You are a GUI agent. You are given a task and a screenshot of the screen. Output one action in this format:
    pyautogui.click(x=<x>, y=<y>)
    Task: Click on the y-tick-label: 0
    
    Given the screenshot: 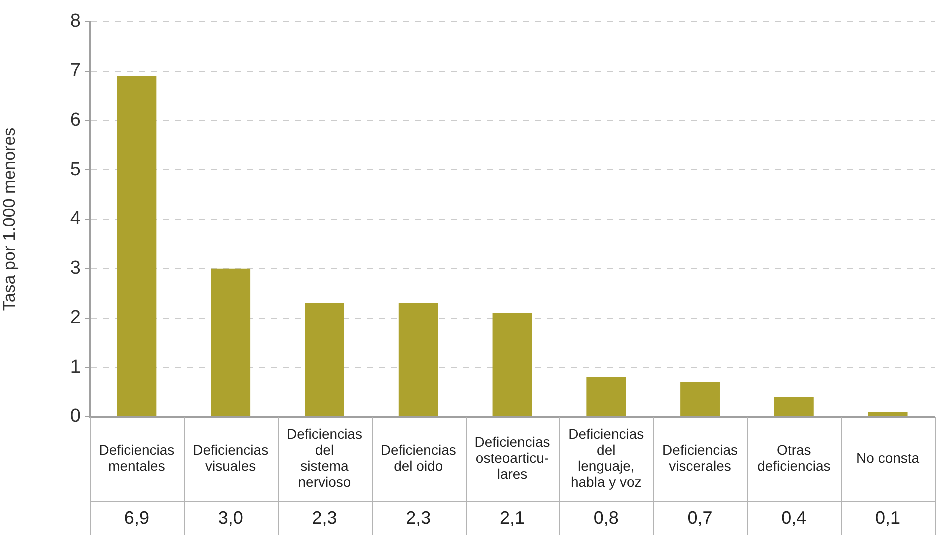 What is the action you would take?
    pyautogui.click(x=75, y=417)
    